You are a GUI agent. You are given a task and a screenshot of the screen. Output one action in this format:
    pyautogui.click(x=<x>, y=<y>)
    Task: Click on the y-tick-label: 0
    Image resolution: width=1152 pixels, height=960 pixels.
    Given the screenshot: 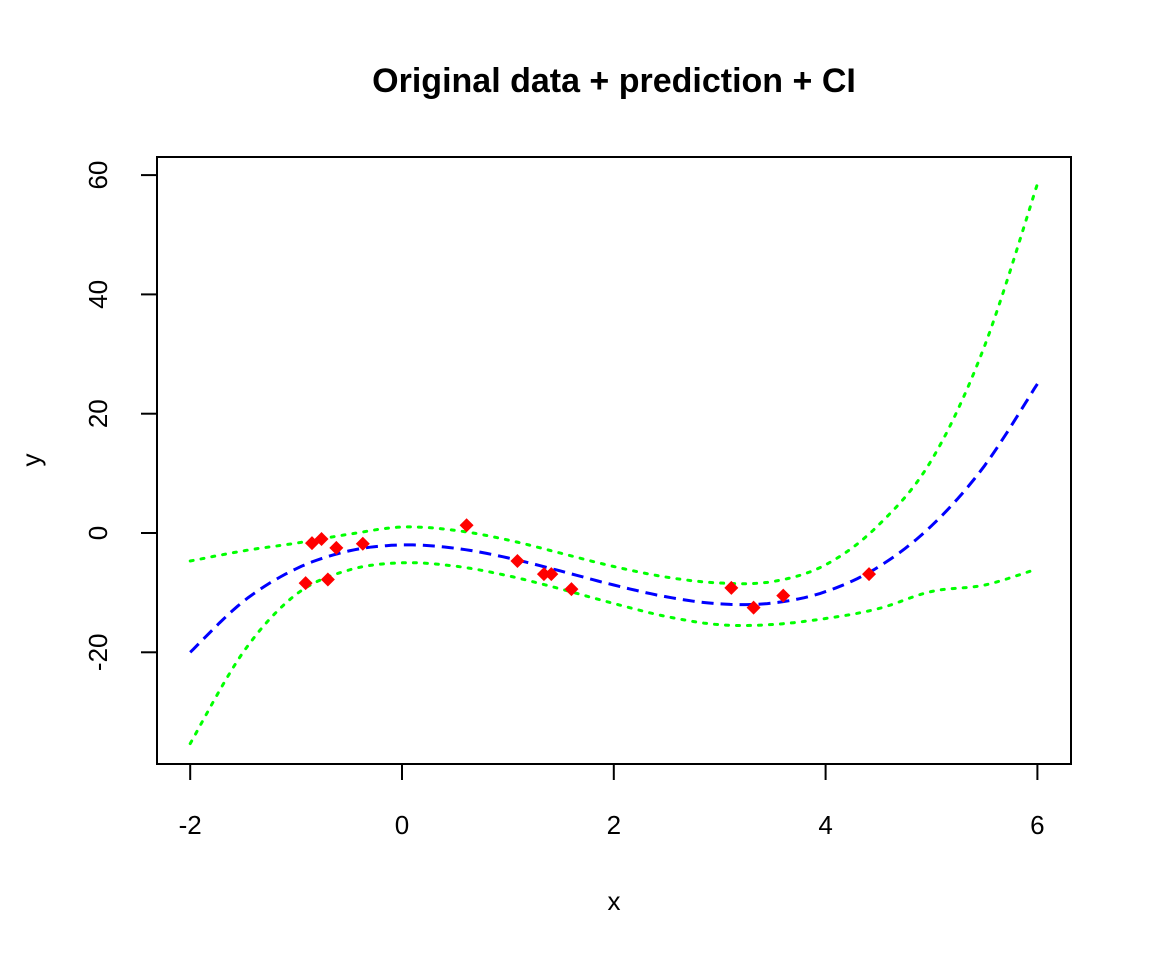 What is the action you would take?
    pyautogui.click(x=98, y=533)
    